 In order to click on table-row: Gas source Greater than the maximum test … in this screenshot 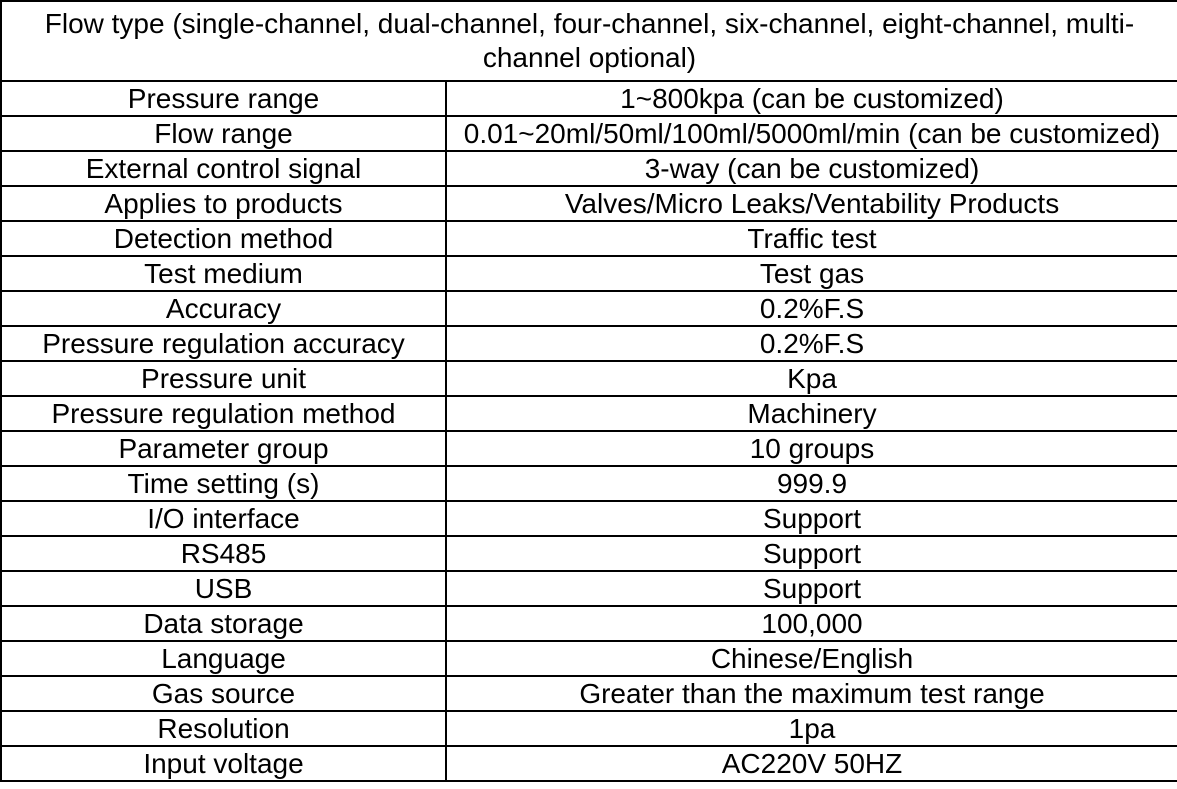, I will do `click(588, 693)`.